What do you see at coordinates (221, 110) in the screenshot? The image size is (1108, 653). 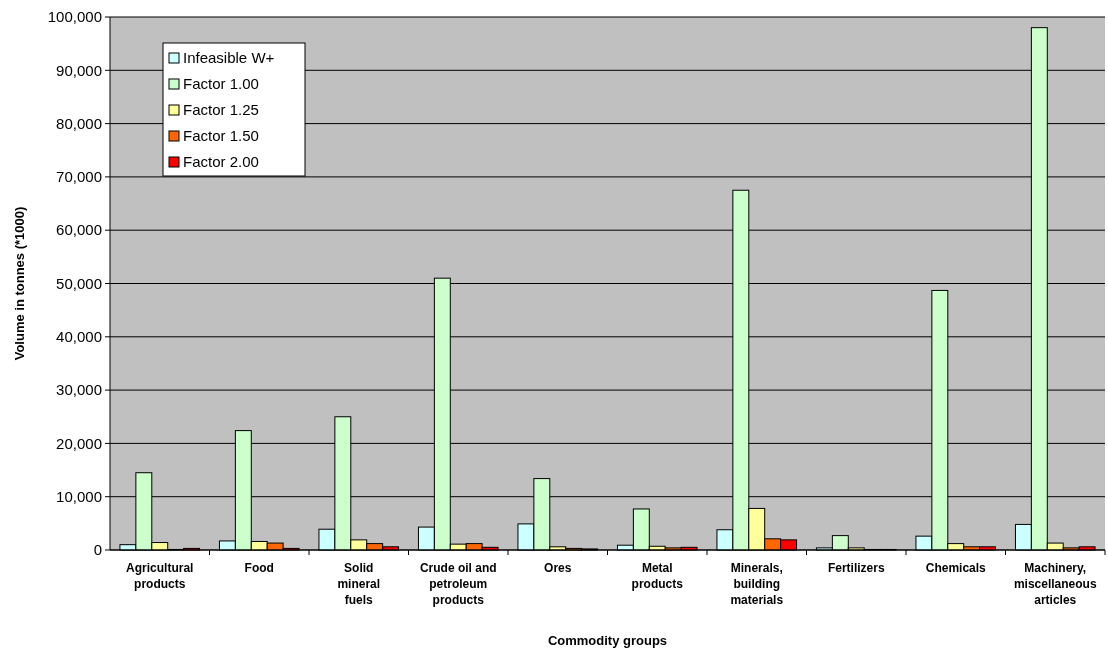 I see `legend-label: Factor 1.25` at bounding box center [221, 110].